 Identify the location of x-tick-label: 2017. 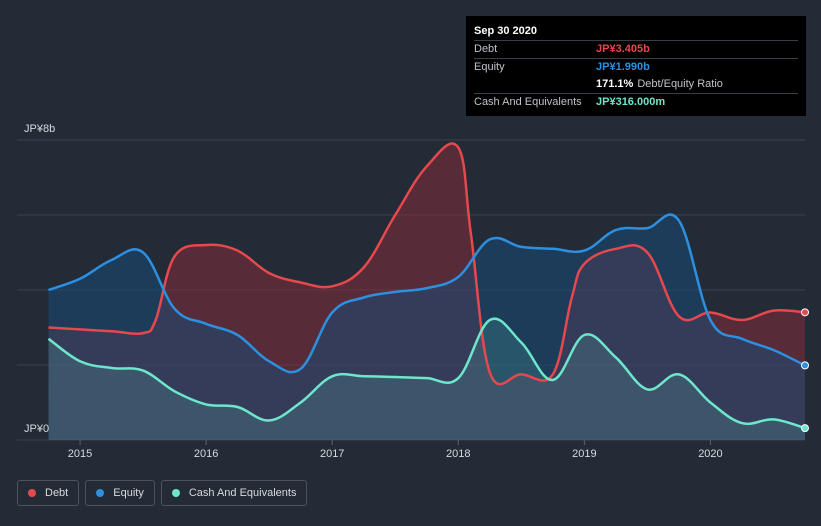
(332, 454).